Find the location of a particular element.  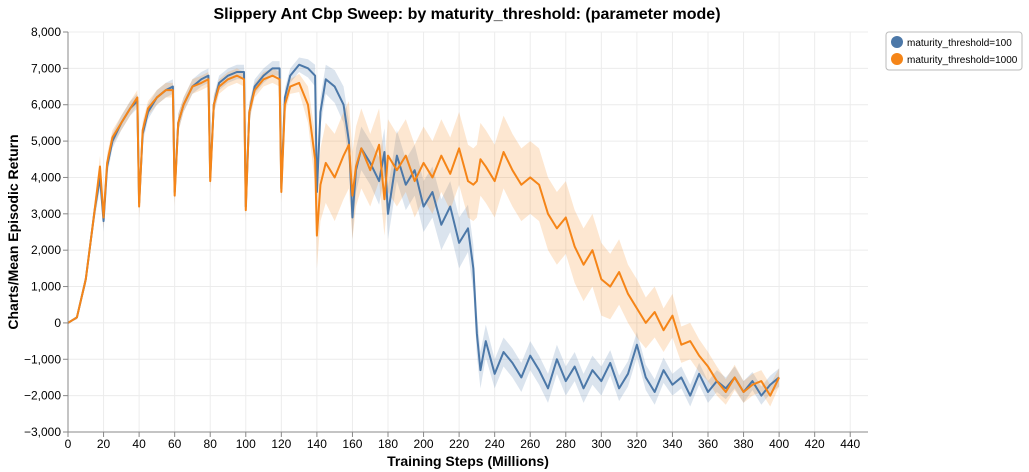

y-tick-label: 8,000 is located at coordinates (46, 32).